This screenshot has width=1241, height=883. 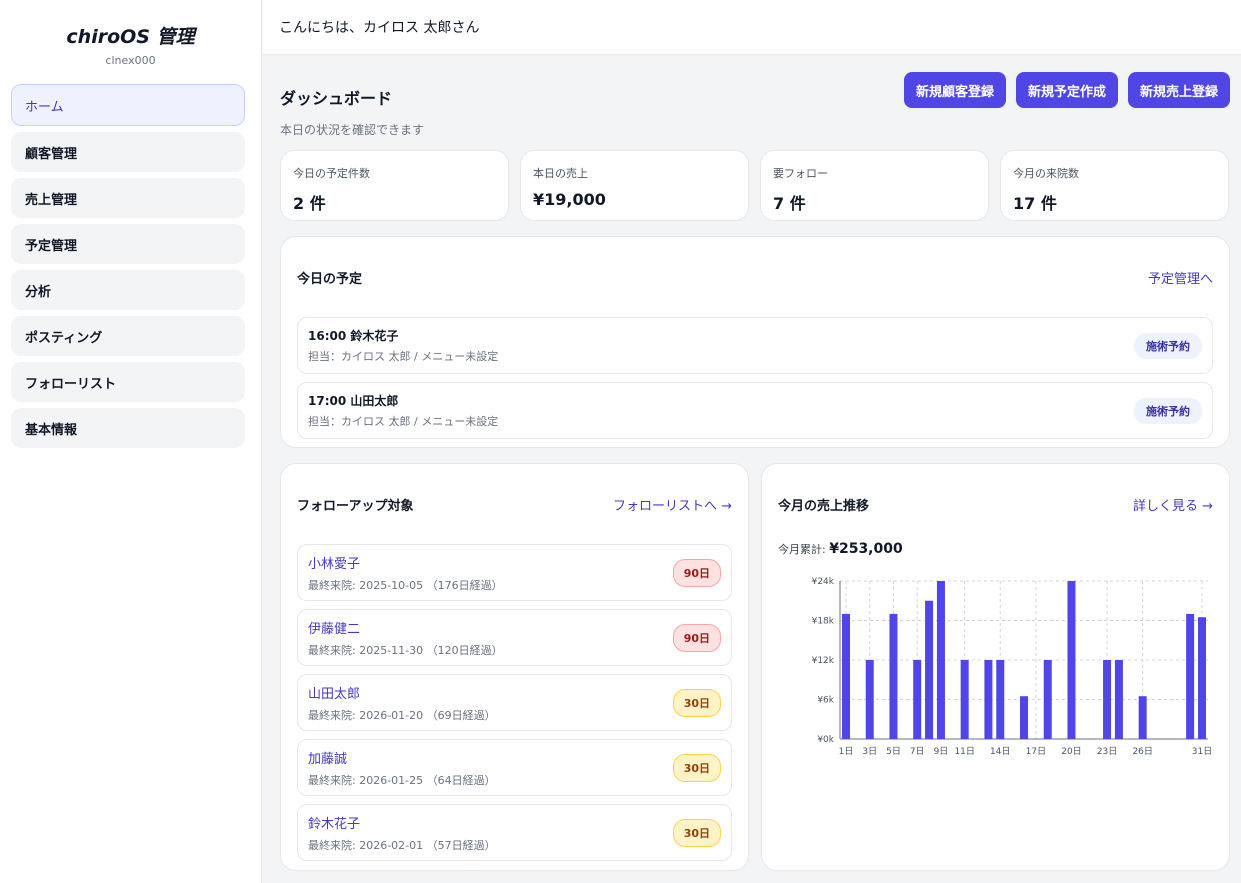 What do you see at coordinates (128, 382) in the screenshot?
I see `sidebar-item-follow-list: フォローリスト` at bounding box center [128, 382].